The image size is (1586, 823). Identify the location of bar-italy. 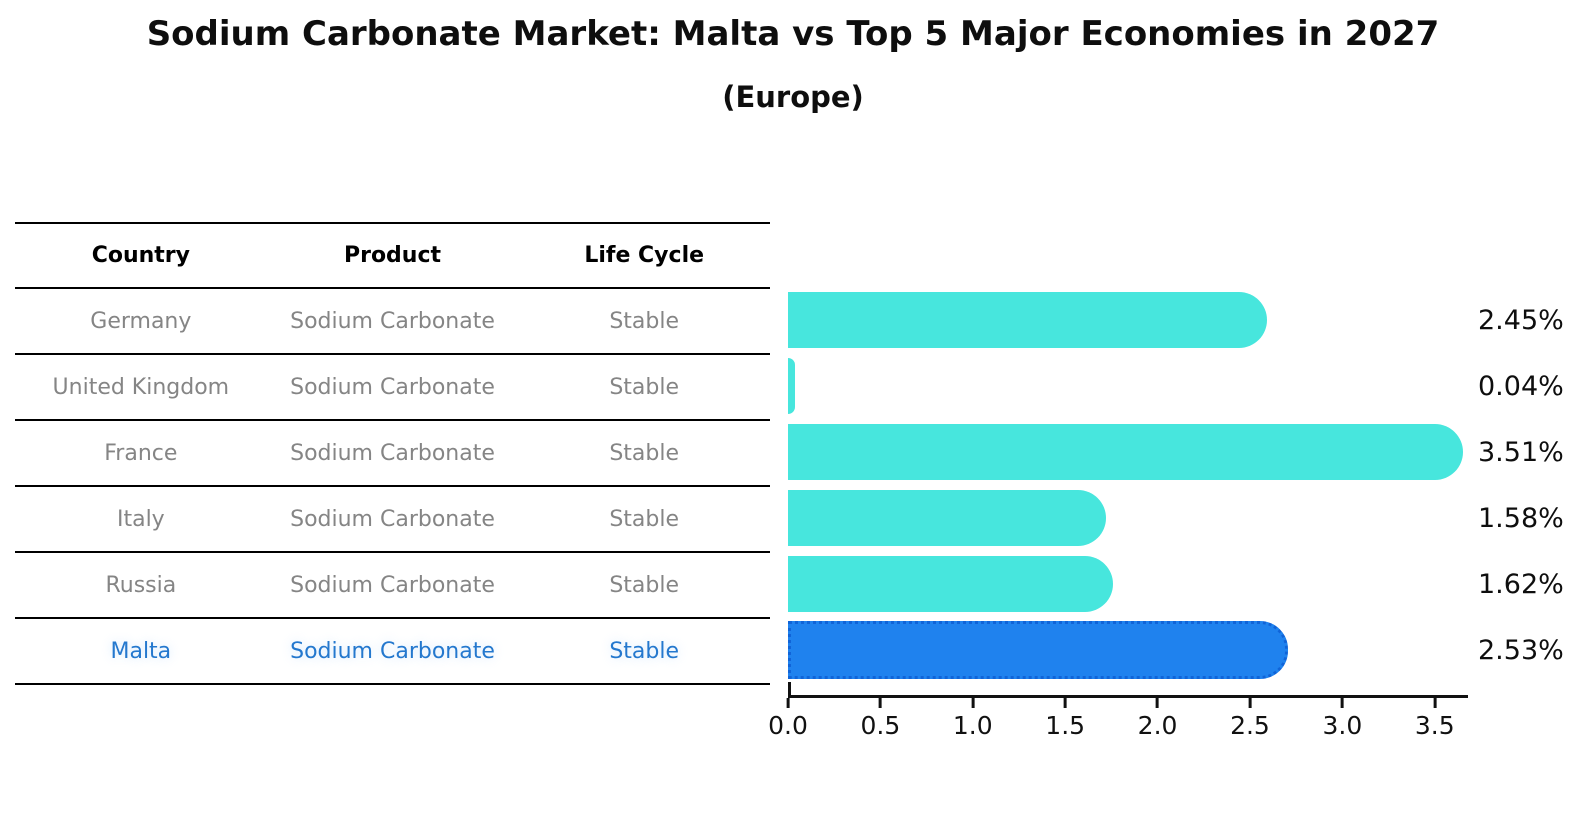
(947, 518).